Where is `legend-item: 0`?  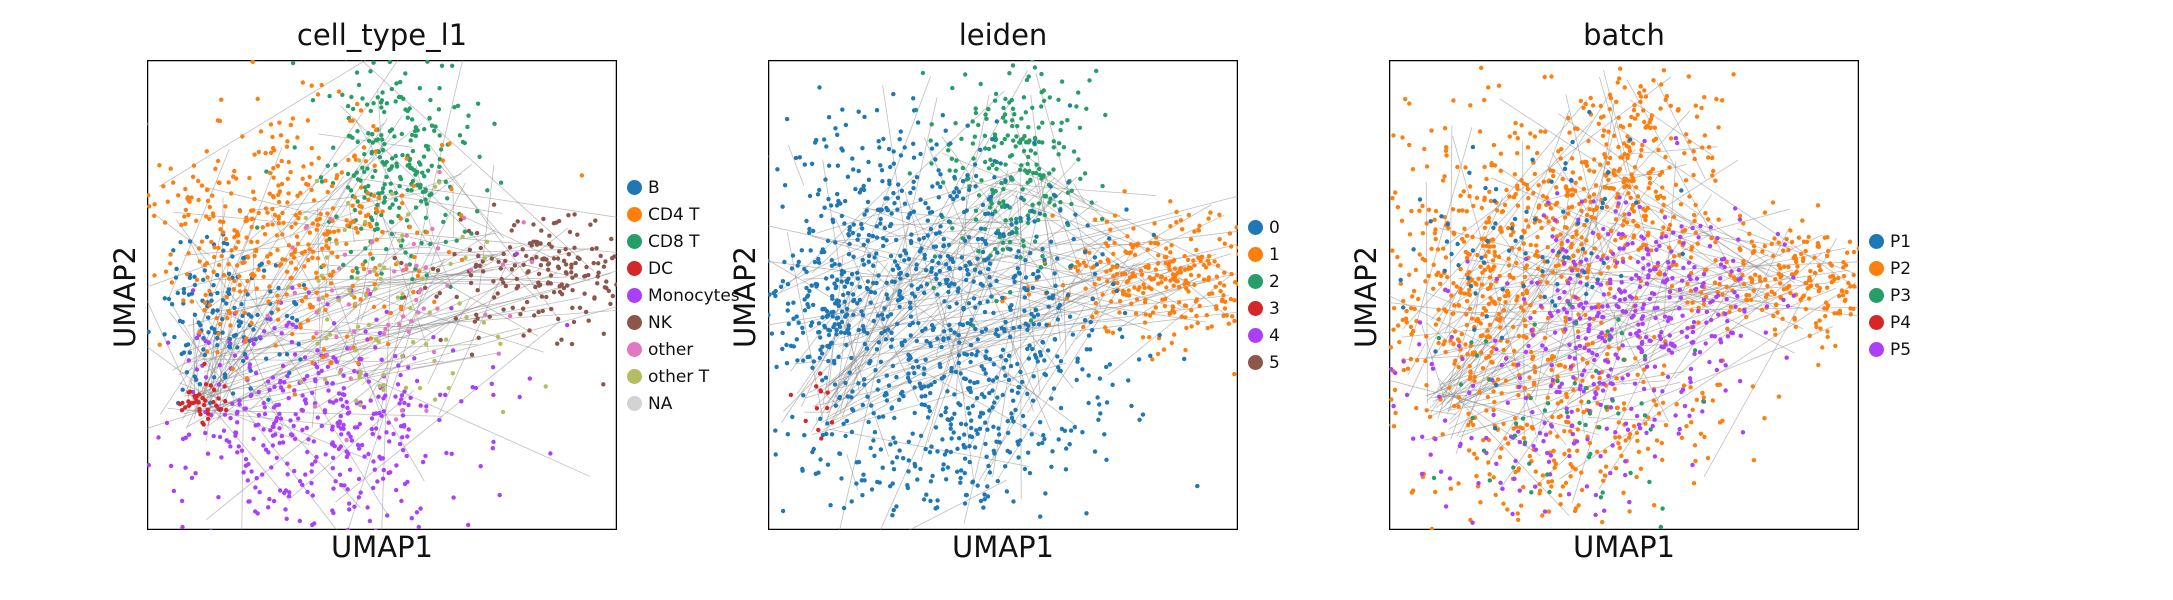 legend-item: 0 is located at coordinates (1264, 227).